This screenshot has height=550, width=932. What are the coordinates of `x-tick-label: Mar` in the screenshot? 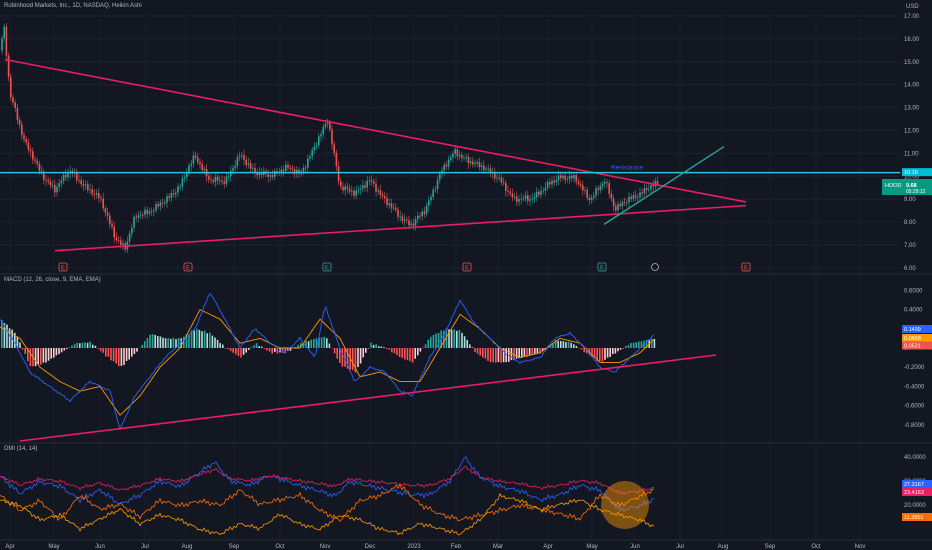 It's located at (498, 547).